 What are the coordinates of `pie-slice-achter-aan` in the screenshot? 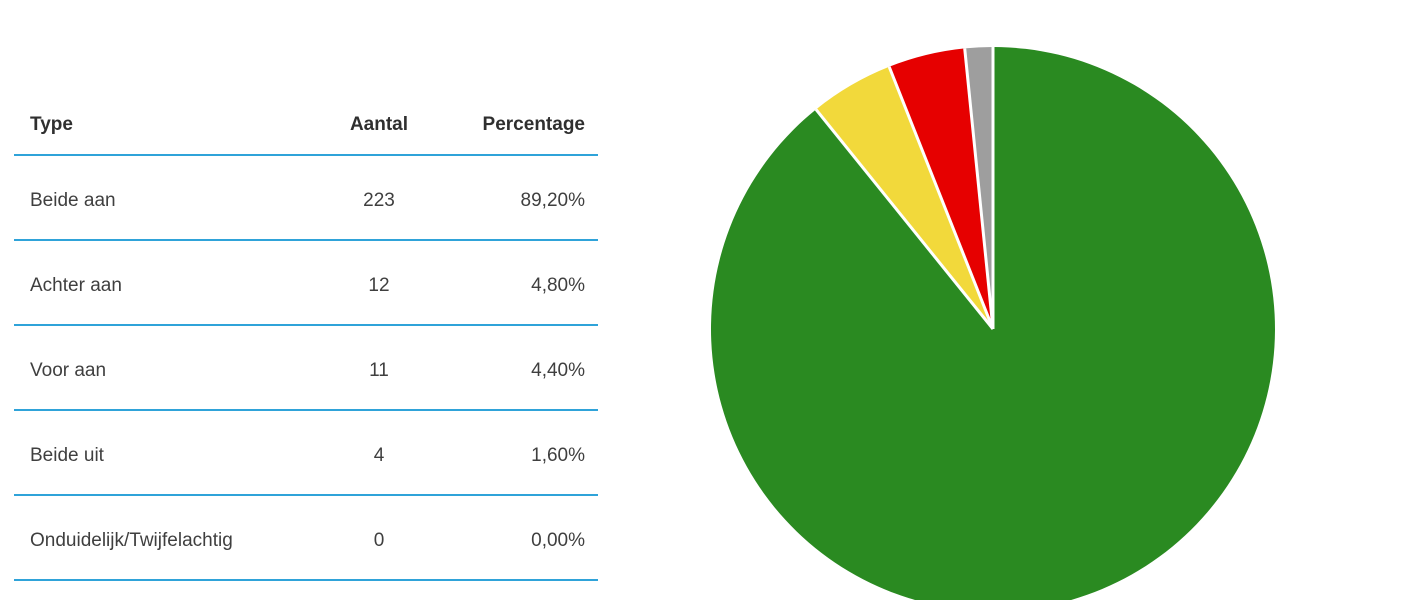 It's located at (904, 198).